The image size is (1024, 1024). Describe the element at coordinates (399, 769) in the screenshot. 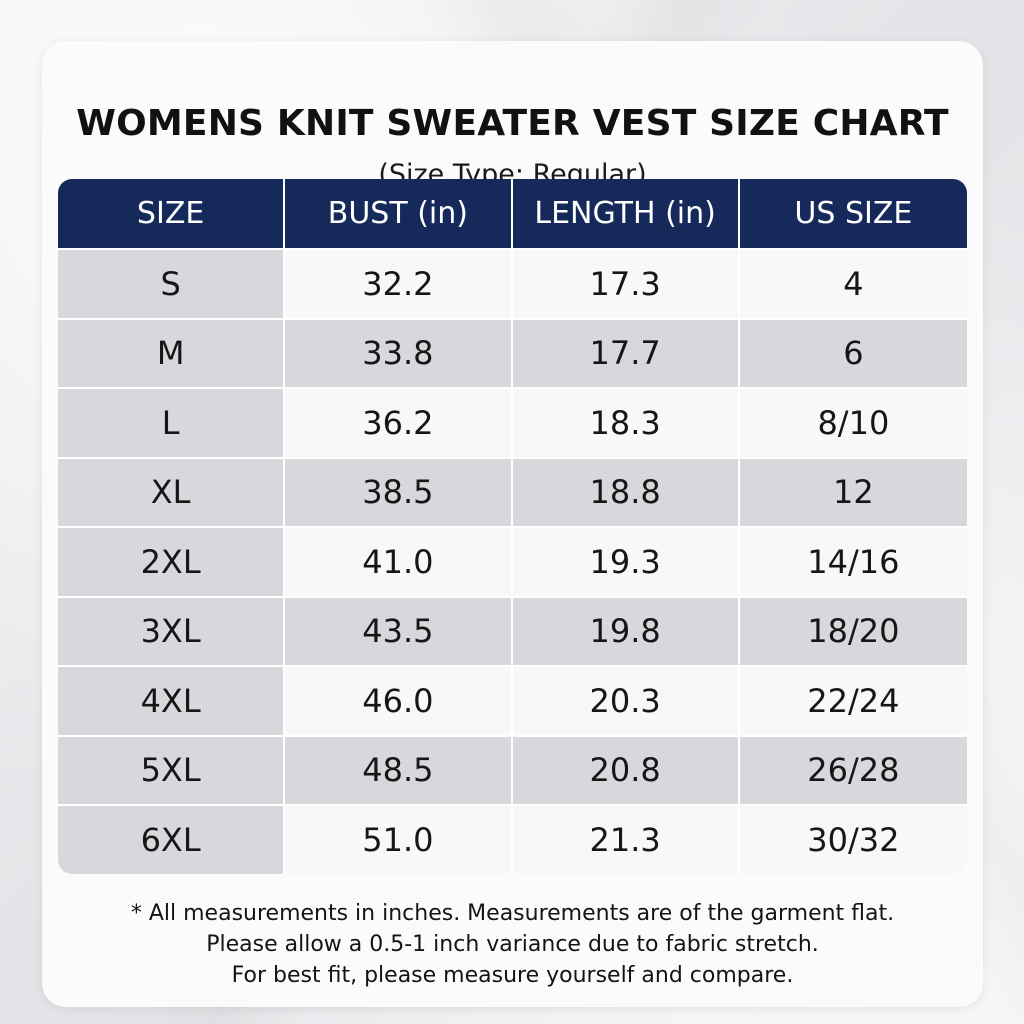

I see `cell-bust: 48.5` at that location.